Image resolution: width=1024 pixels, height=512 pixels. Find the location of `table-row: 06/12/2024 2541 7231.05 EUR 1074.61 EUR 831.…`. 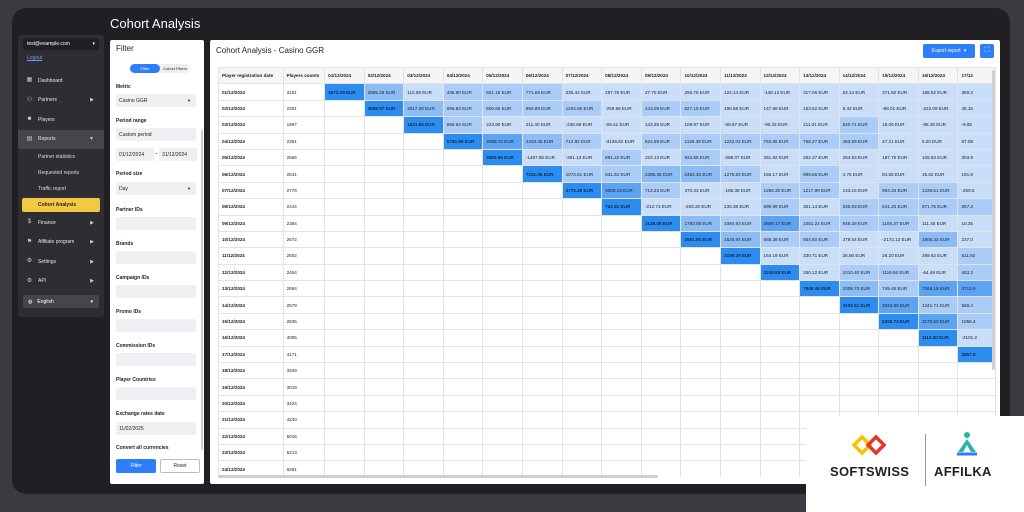

table-row: 06/12/2024 2541 7231.05 EUR 1074.61 EUR 831.… is located at coordinates (607, 174).